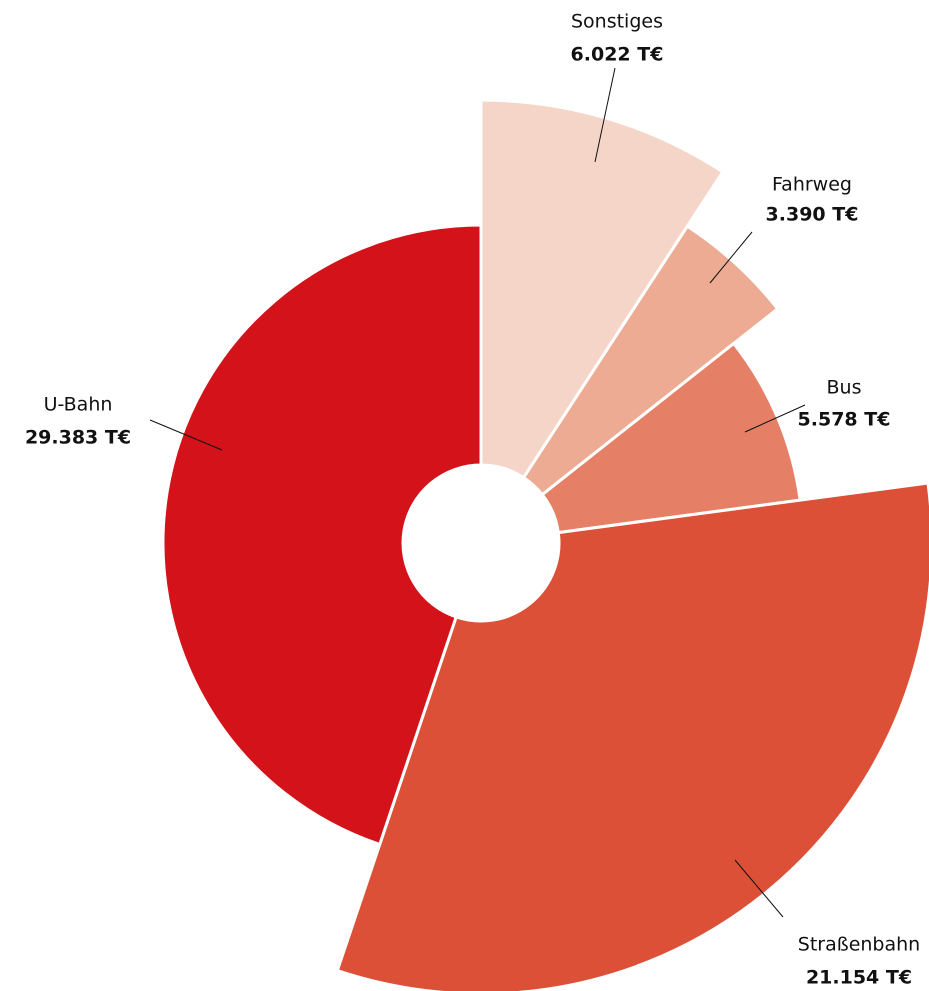 The height and width of the screenshot is (991, 929). I want to click on slice-label: Sonstiges, so click(617, 22).